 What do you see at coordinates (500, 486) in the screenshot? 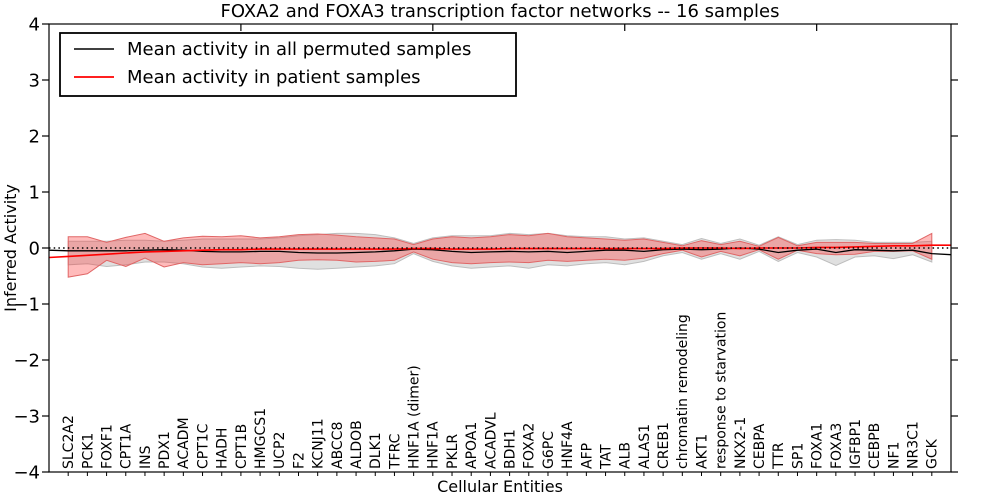
I see `x-axis-label: Cellular Entities` at bounding box center [500, 486].